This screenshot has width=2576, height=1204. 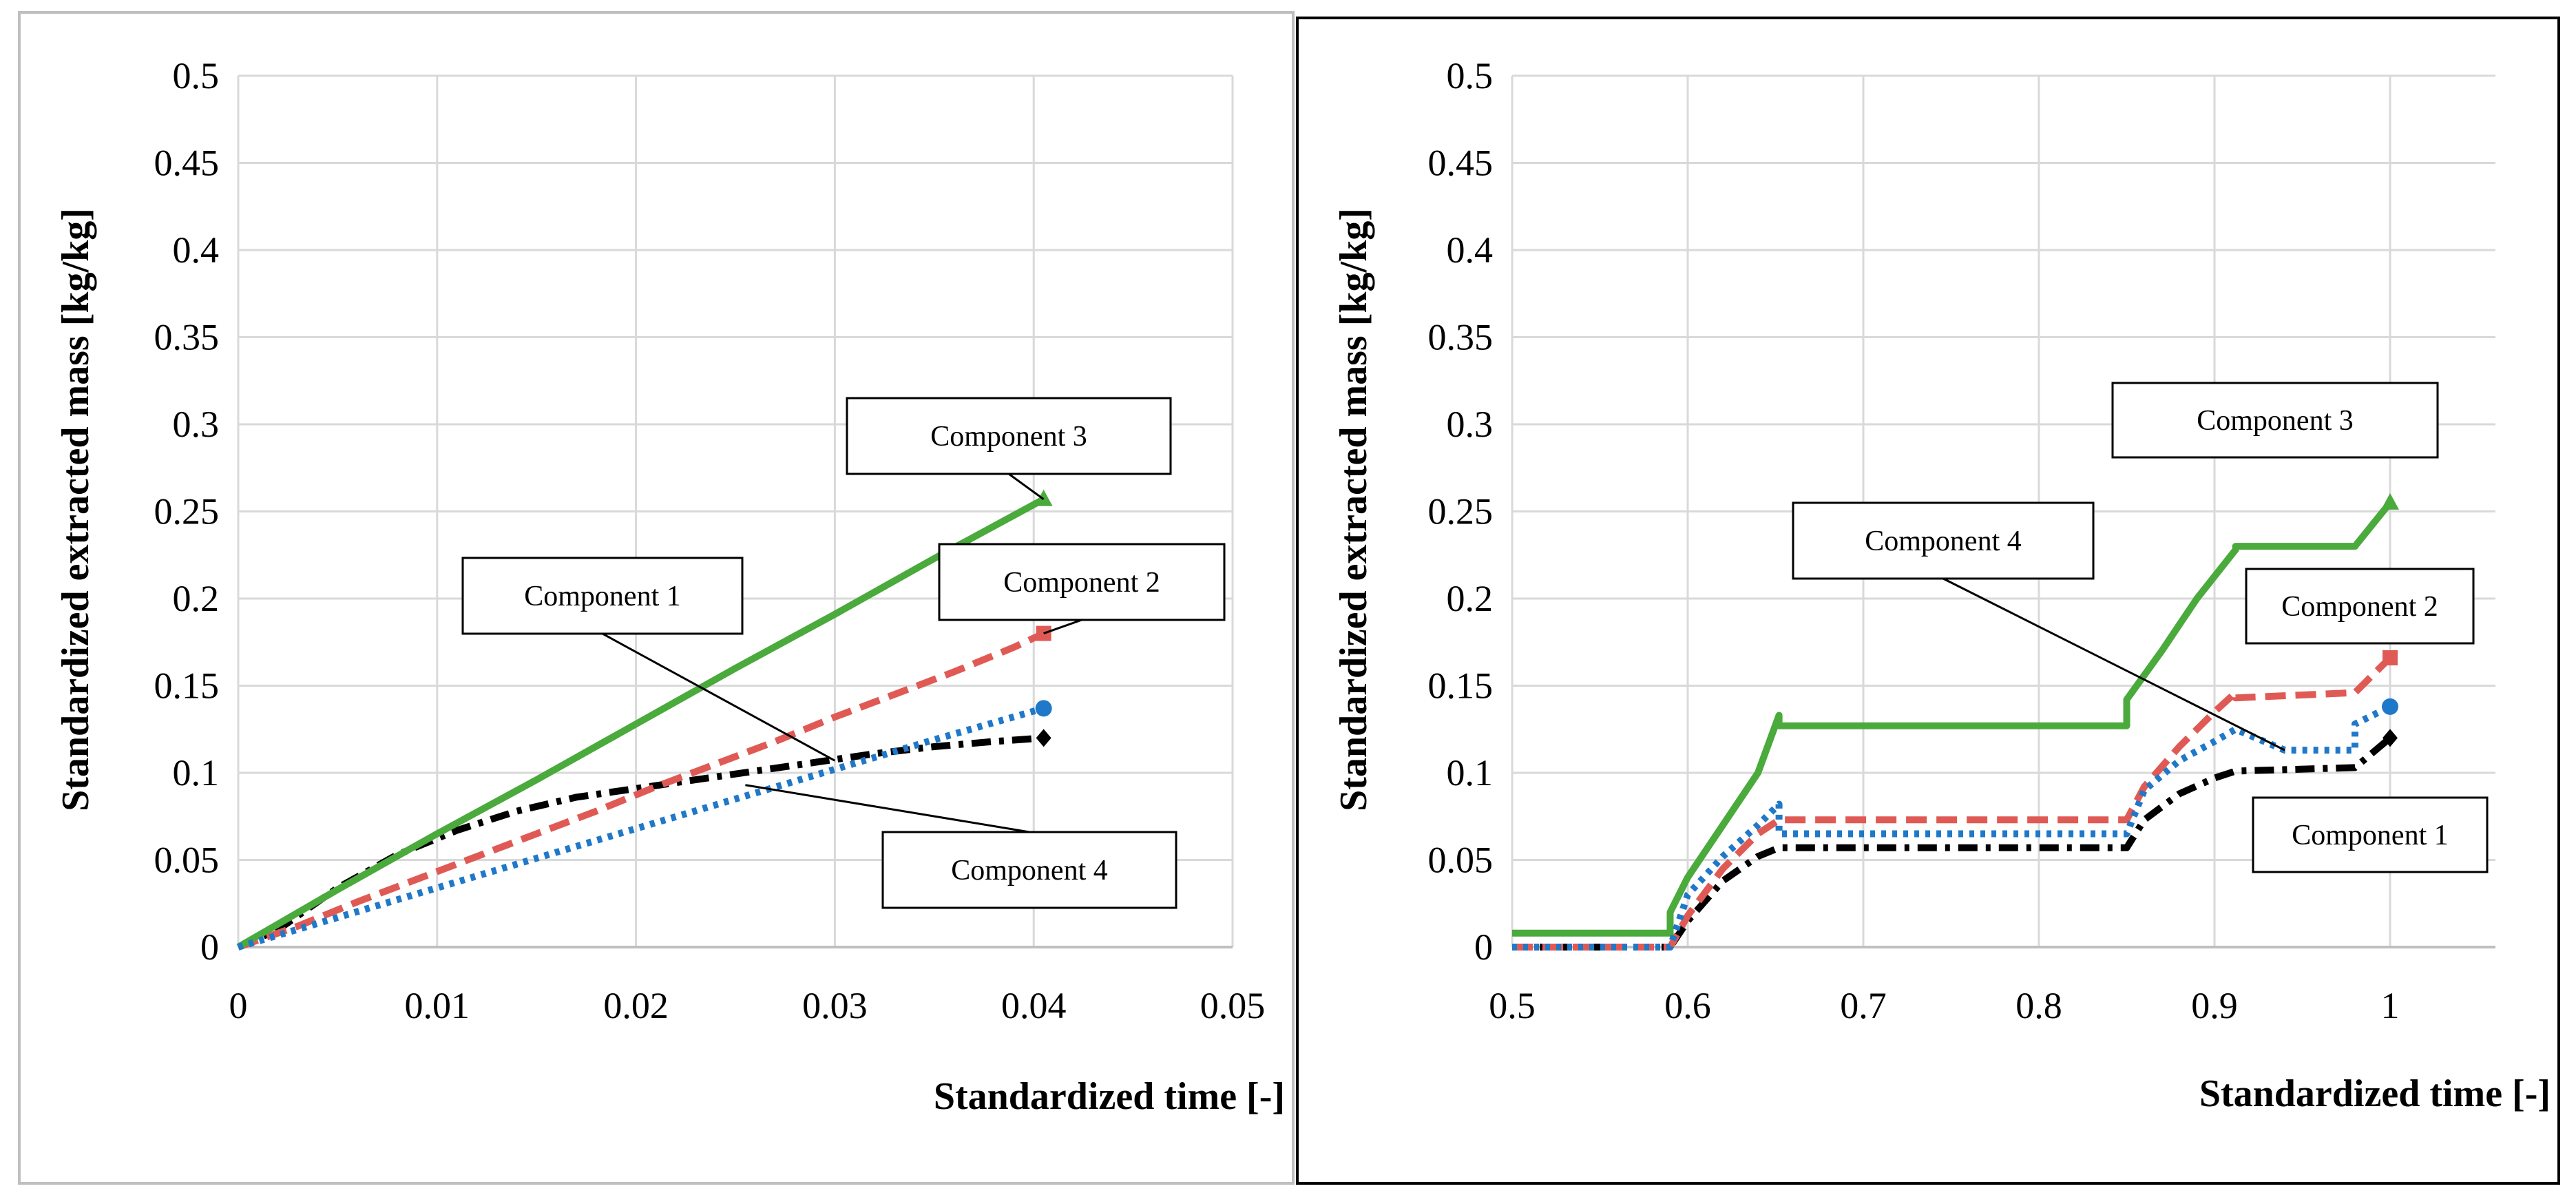 I want to click on x-tick-label: 0.6, so click(x=1687, y=1006).